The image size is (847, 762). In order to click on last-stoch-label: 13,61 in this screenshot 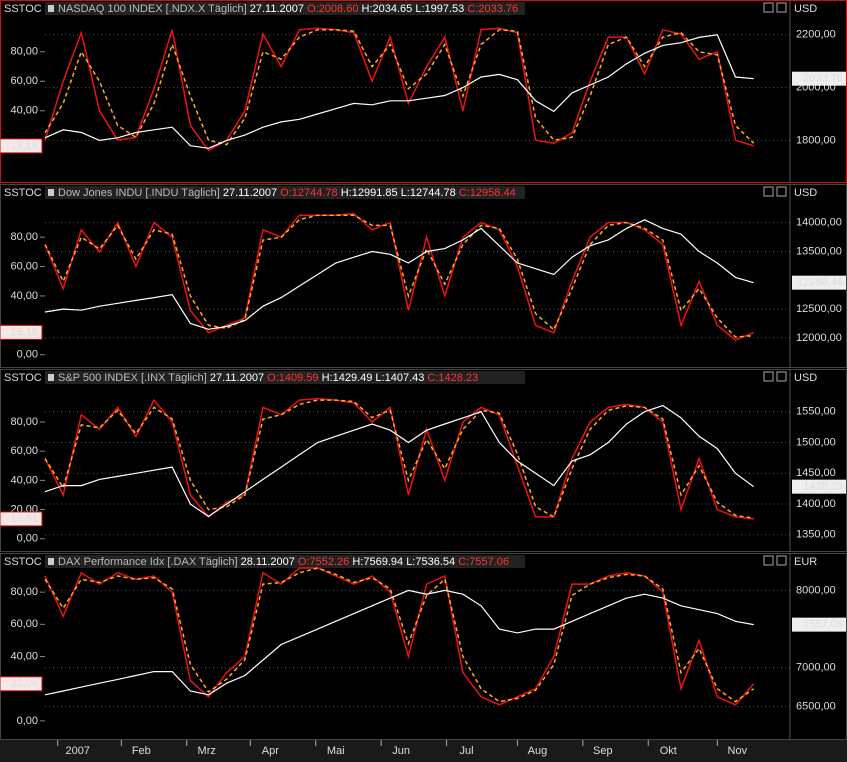, I will do `click(24, 519)`.